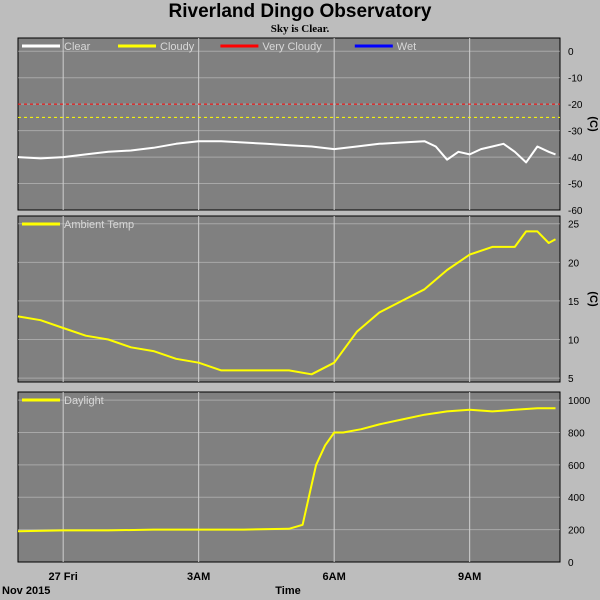 The width and height of the screenshot is (600, 600). Describe the element at coordinates (574, 225) in the screenshot. I see `y-tick-label: 25` at that location.